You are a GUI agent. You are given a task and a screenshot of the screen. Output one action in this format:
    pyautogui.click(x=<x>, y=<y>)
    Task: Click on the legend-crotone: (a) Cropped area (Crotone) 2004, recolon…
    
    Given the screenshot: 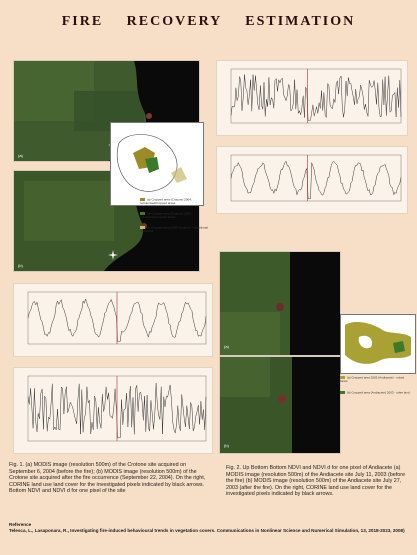 What is the action you would take?
    pyautogui.click(x=176, y=215)
    